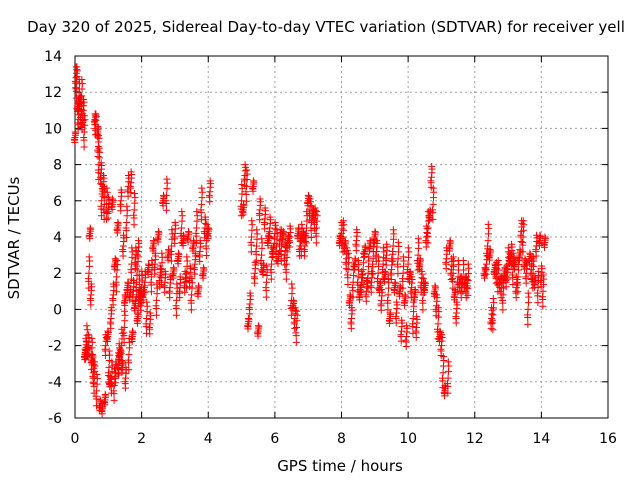  I want to click on x-axis-label: GPS time / hours, so click(340, 466).